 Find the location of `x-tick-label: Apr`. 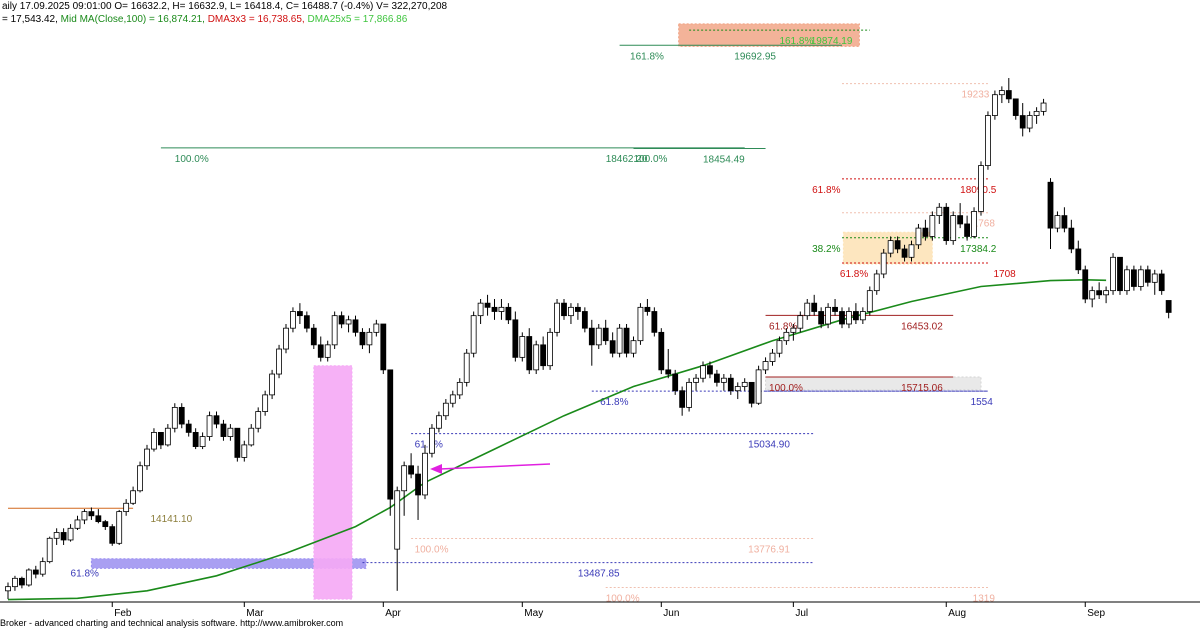

x-tick-label: Apr is located at coordinates (393, 613).